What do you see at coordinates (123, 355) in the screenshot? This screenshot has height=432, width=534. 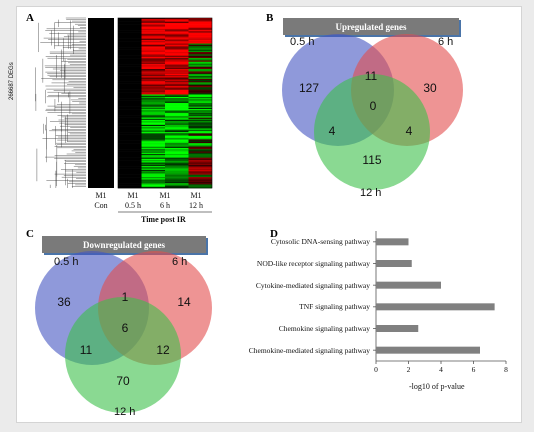 I see `venn-c-circle-12h` at bounding box center [123, 355].